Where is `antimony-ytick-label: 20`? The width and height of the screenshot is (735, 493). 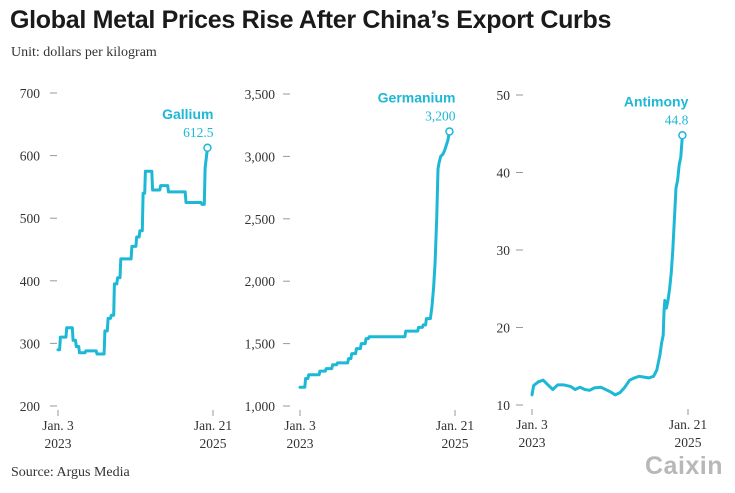
antimony-ytick-label: 20 is located at coordinates (504, 328).